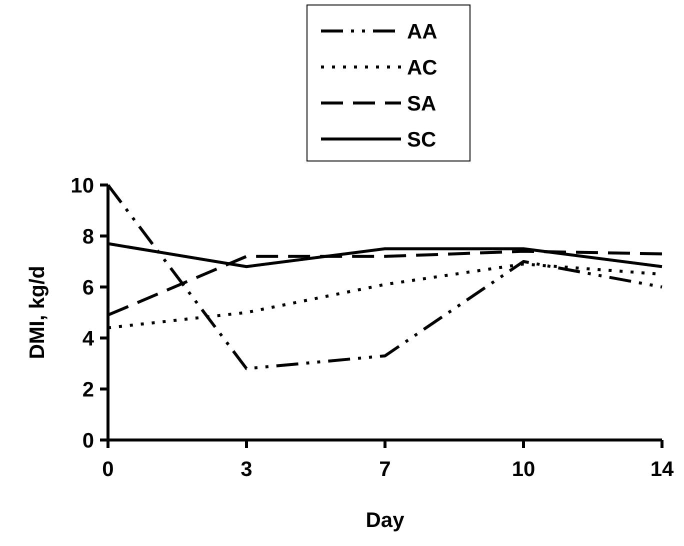  I want to click on x-tick-label: 3, so click(246, 469).